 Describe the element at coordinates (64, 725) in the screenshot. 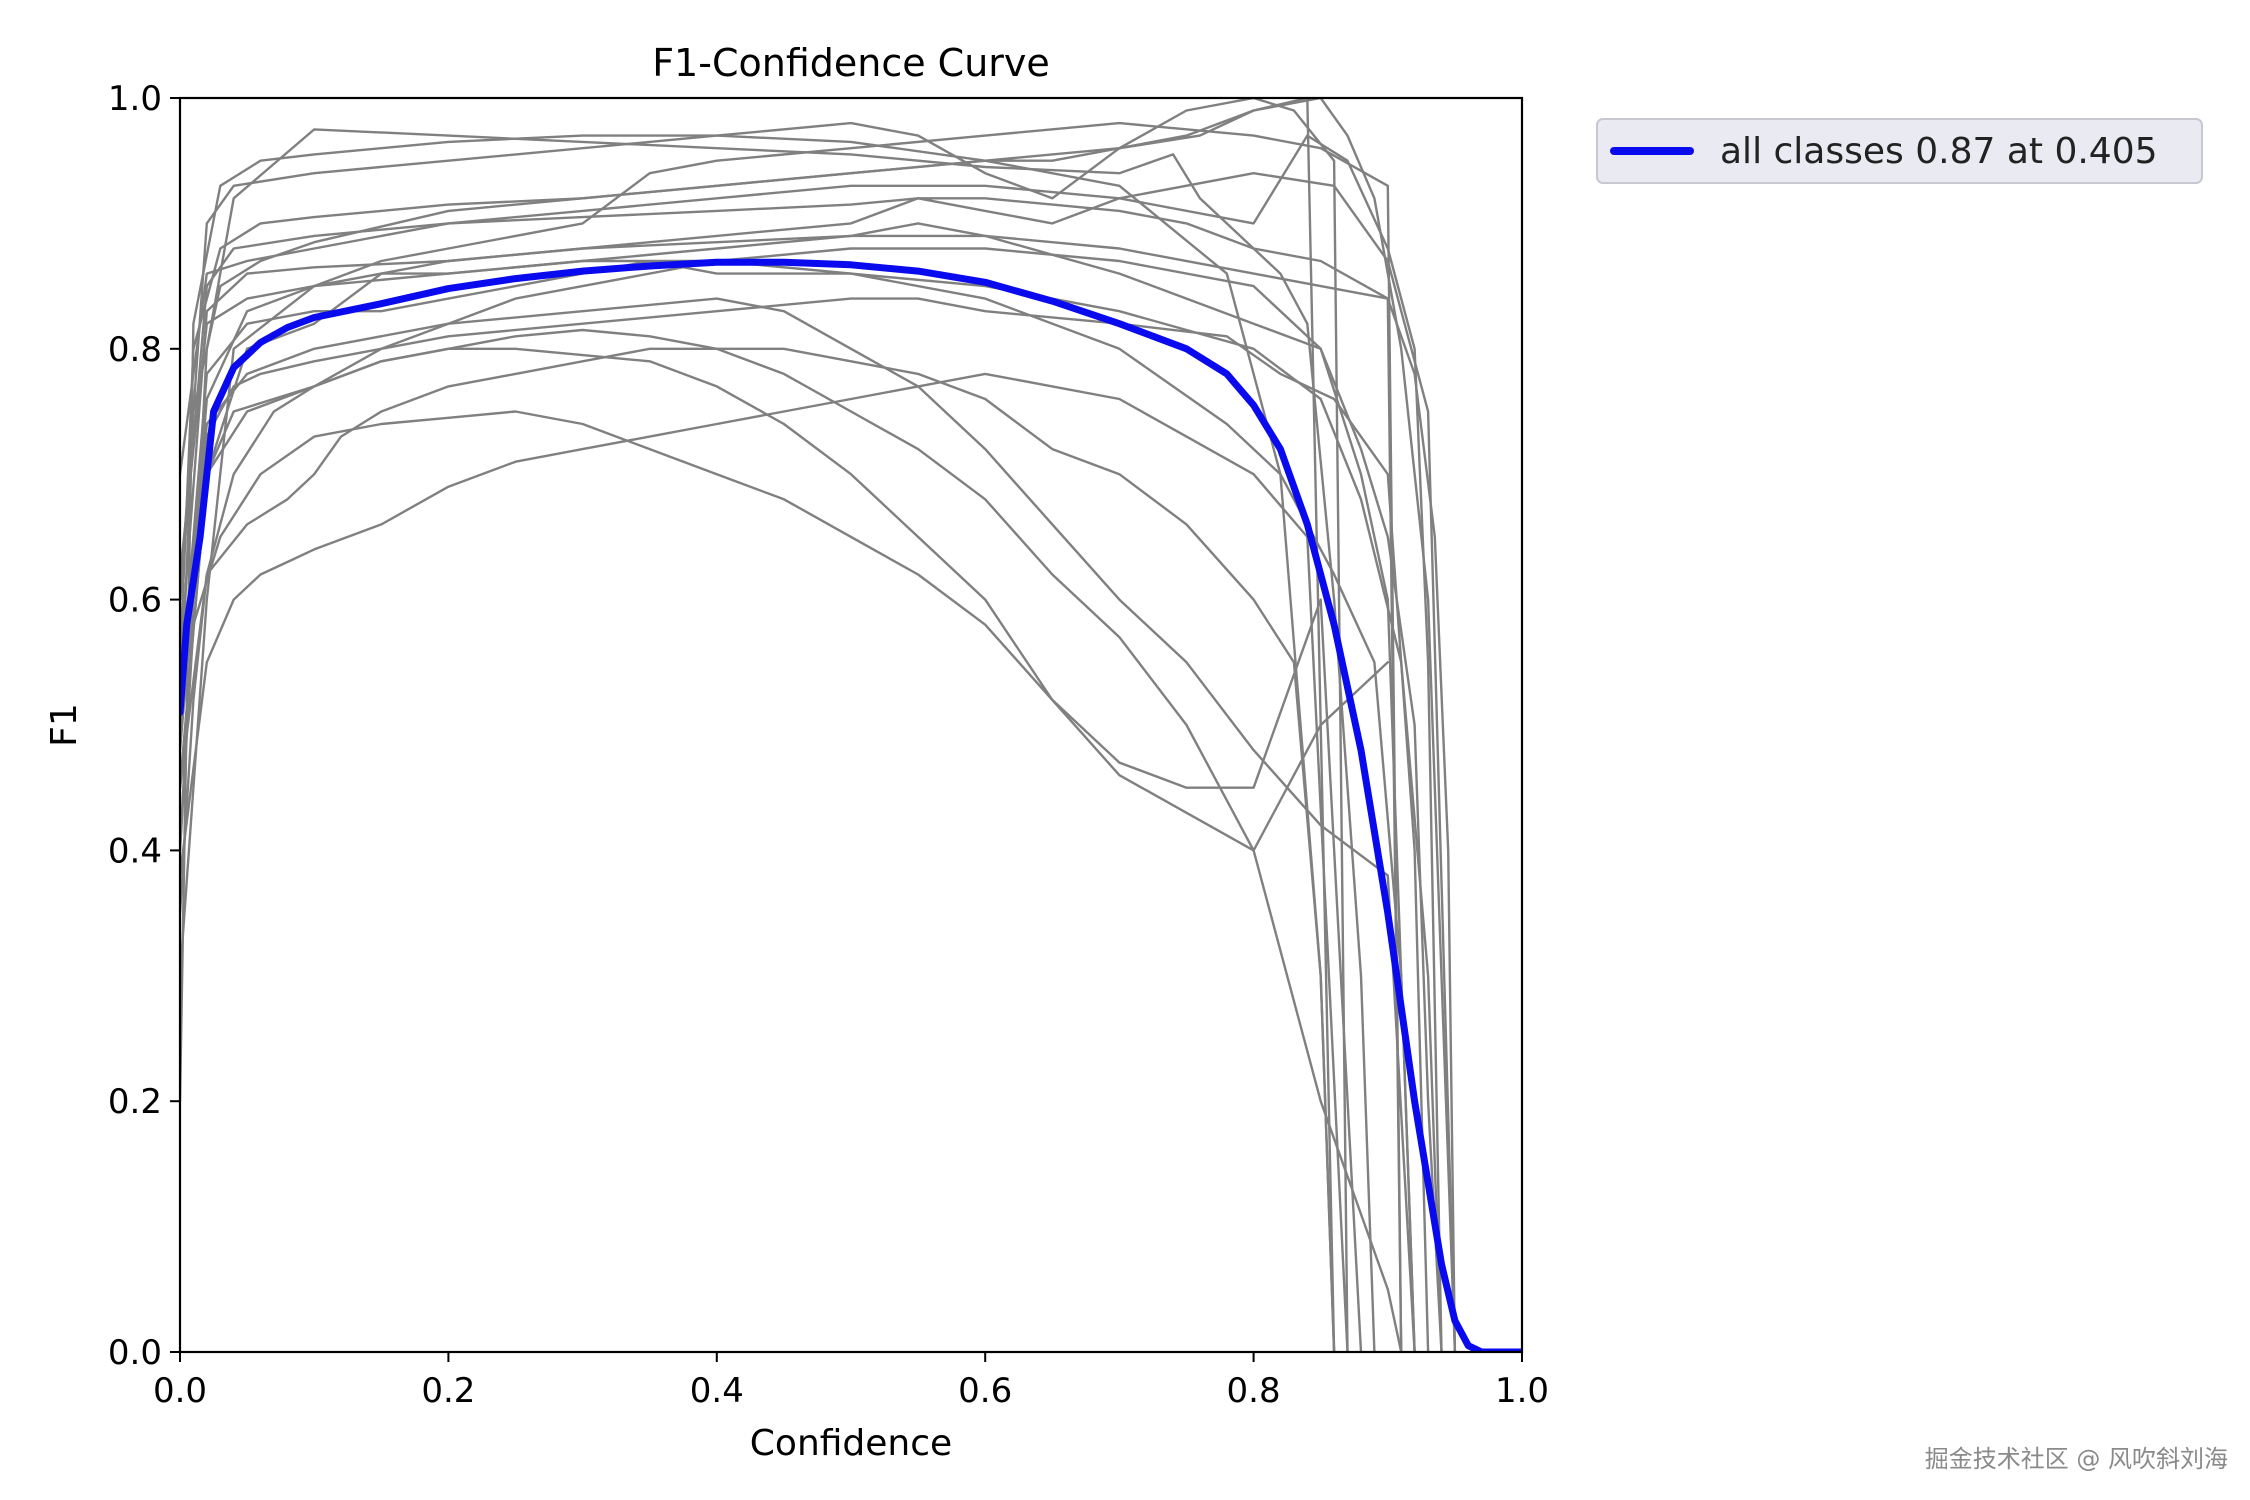

I see `y-axis-label: F1` at that location.